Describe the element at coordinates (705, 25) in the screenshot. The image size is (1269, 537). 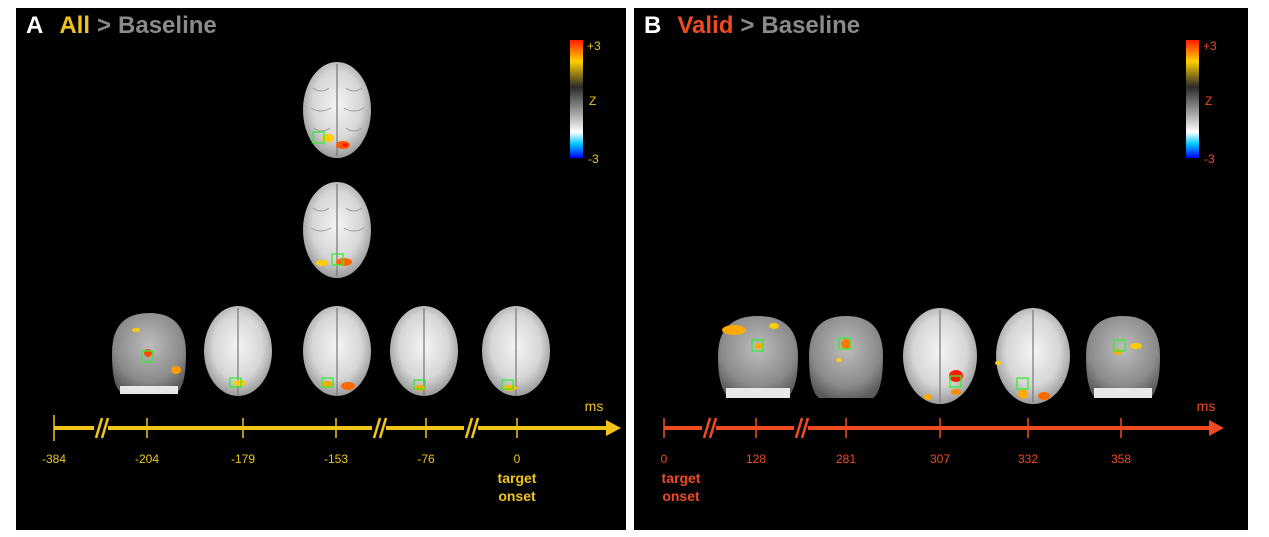
I see `panel-b-condition: Valid` at that location.